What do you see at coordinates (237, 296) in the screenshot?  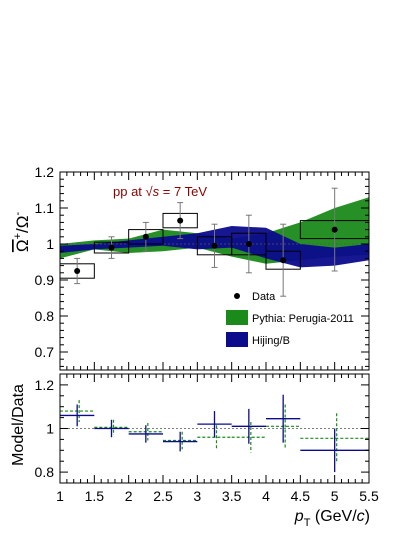 I see `legend-marker` at bounding box center [237, 296].